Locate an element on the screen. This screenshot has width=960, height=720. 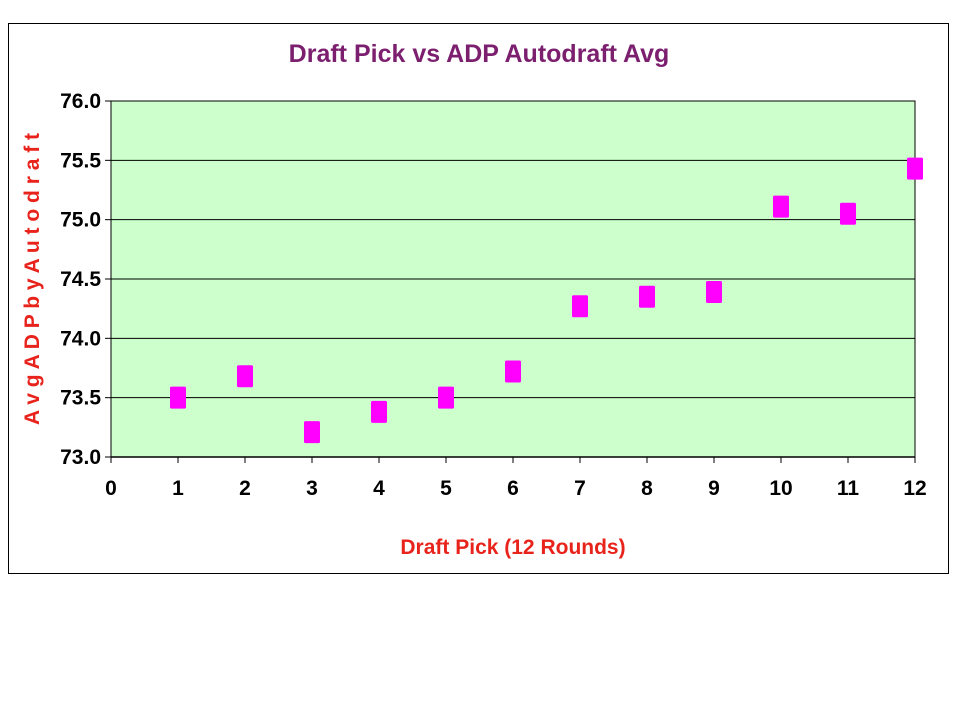
y-axis-title: A v g A D P b y A u t o d r a f t is located at coordinates (32, 279).